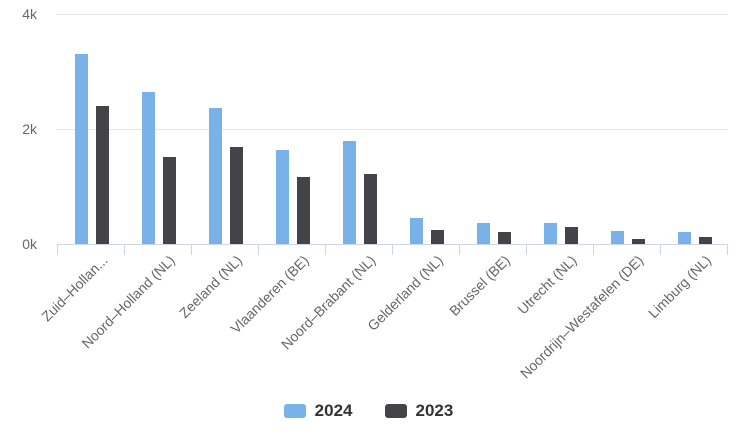 This screenshot has height=442, width=737. Describe the element at coordinates (333, 410) in the screenshot. I see `legend-label-2024: 2024` at that location.